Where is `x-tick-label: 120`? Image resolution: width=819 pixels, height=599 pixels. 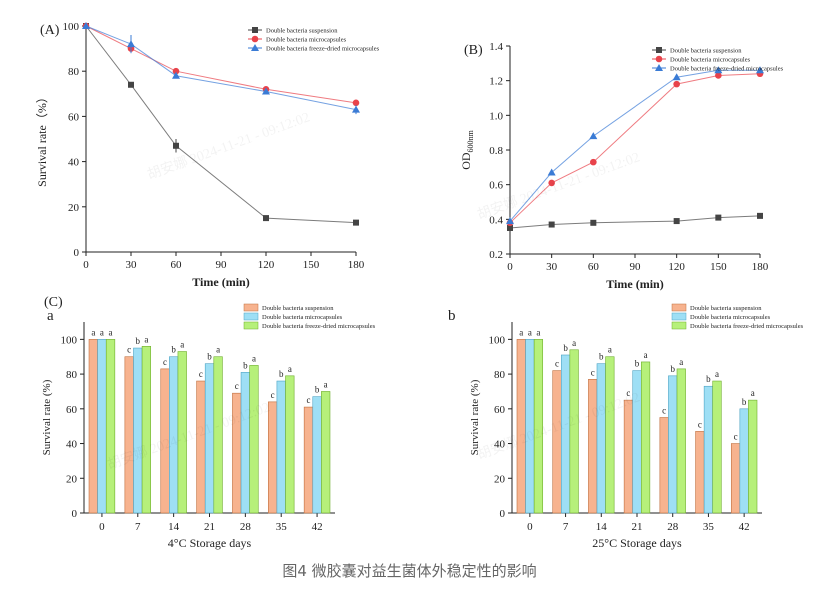
x-tick-label: 120 is located at coordinates (266, 265).